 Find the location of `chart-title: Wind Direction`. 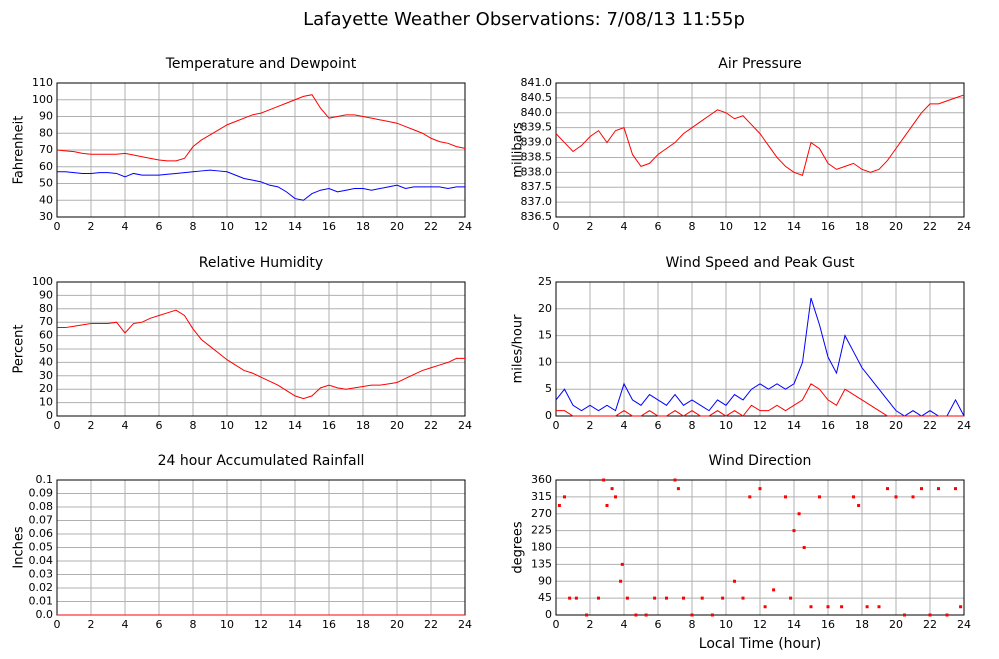

chart-title: Wind Direction is located at coordinates (760, 461).